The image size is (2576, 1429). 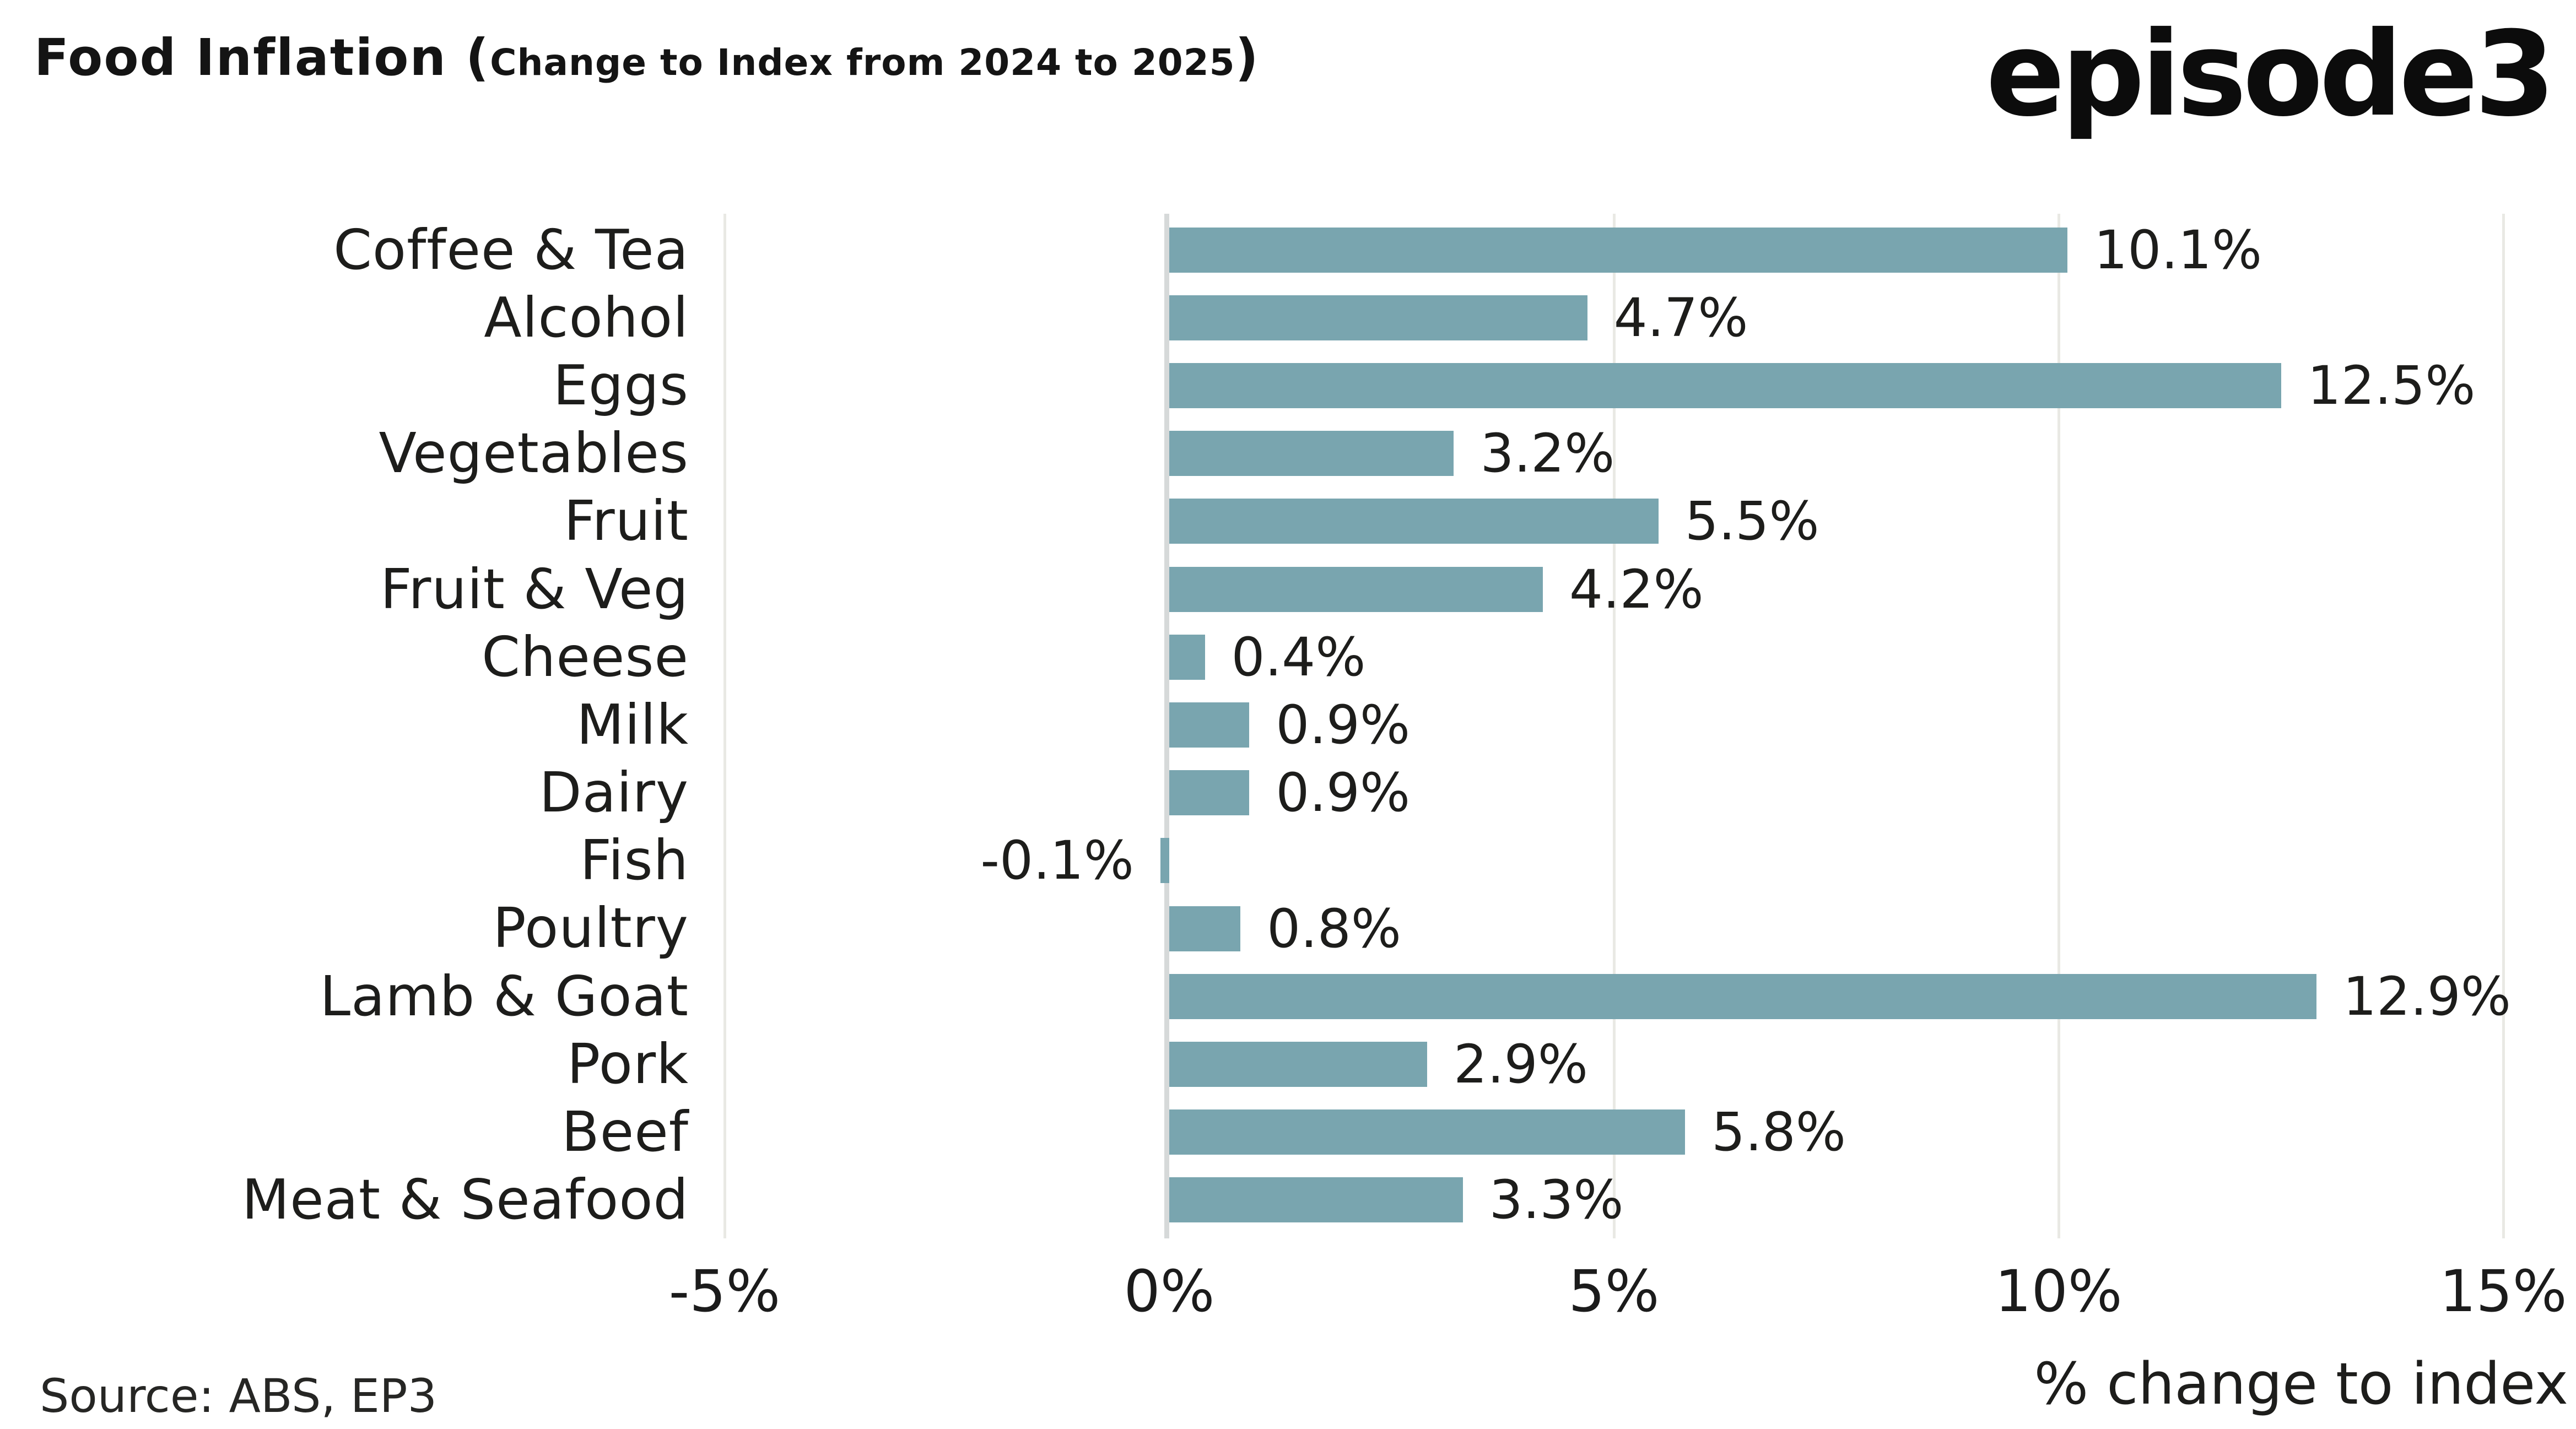 What do you see at coordinates (262, 57) in the screenshot?
I see `page-title-main: Food Inflation (` at bounding box center [262, 57].